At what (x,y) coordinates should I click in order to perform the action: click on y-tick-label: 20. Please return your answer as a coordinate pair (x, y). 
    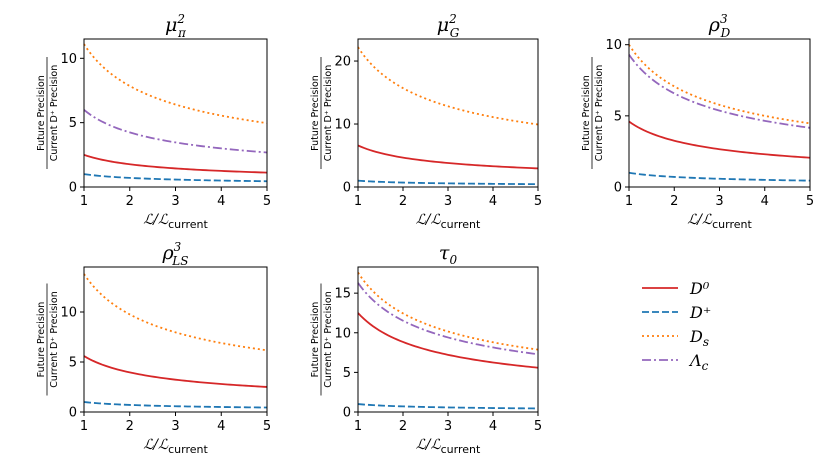
    Looking at the image, I should click on (342, 62).